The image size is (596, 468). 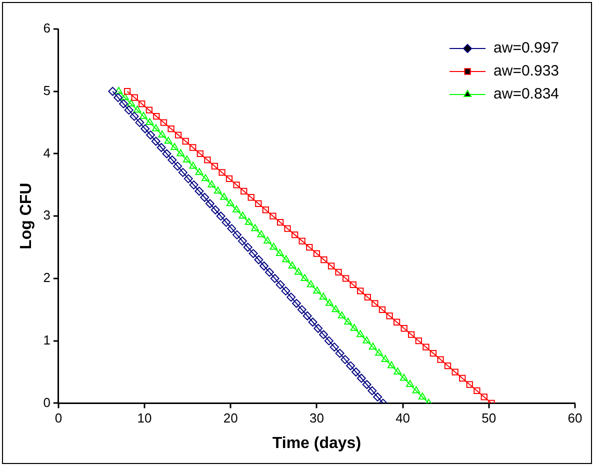 What do you see at coordinates (575, 418) in the screenshot?
I see `x-tick-label: 60` at bounding box center [575, 418].